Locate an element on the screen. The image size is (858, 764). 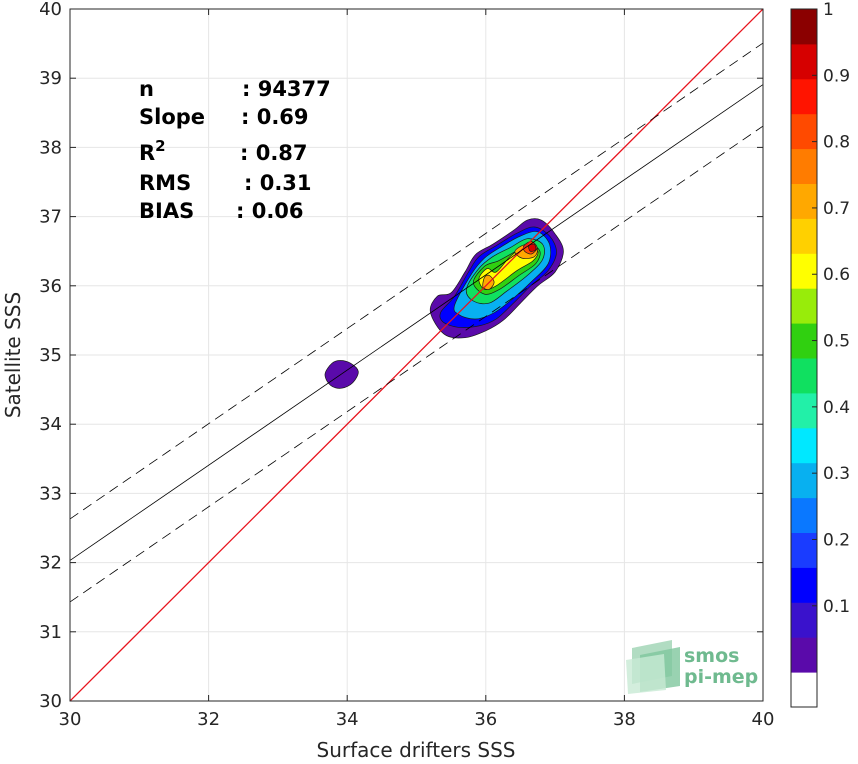
y-tick-label-10: 40 is located at coordinates (50, 10).